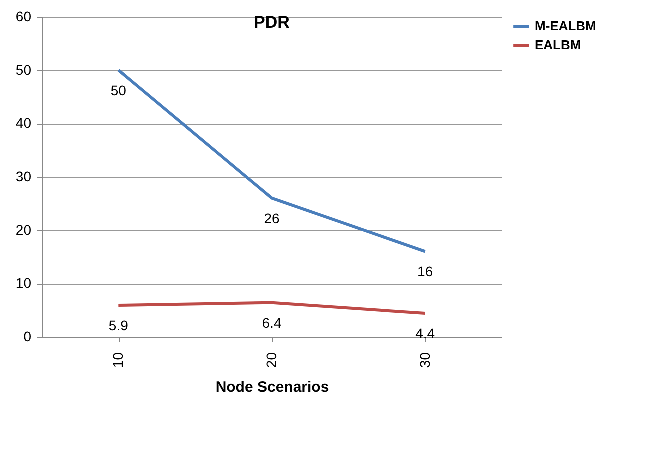 Image resolution: width=645 pixels, height=467 pixels. Describe the element at coordinates (426, 334) in the screenshot. I see `data-label: 4.4` at that location.